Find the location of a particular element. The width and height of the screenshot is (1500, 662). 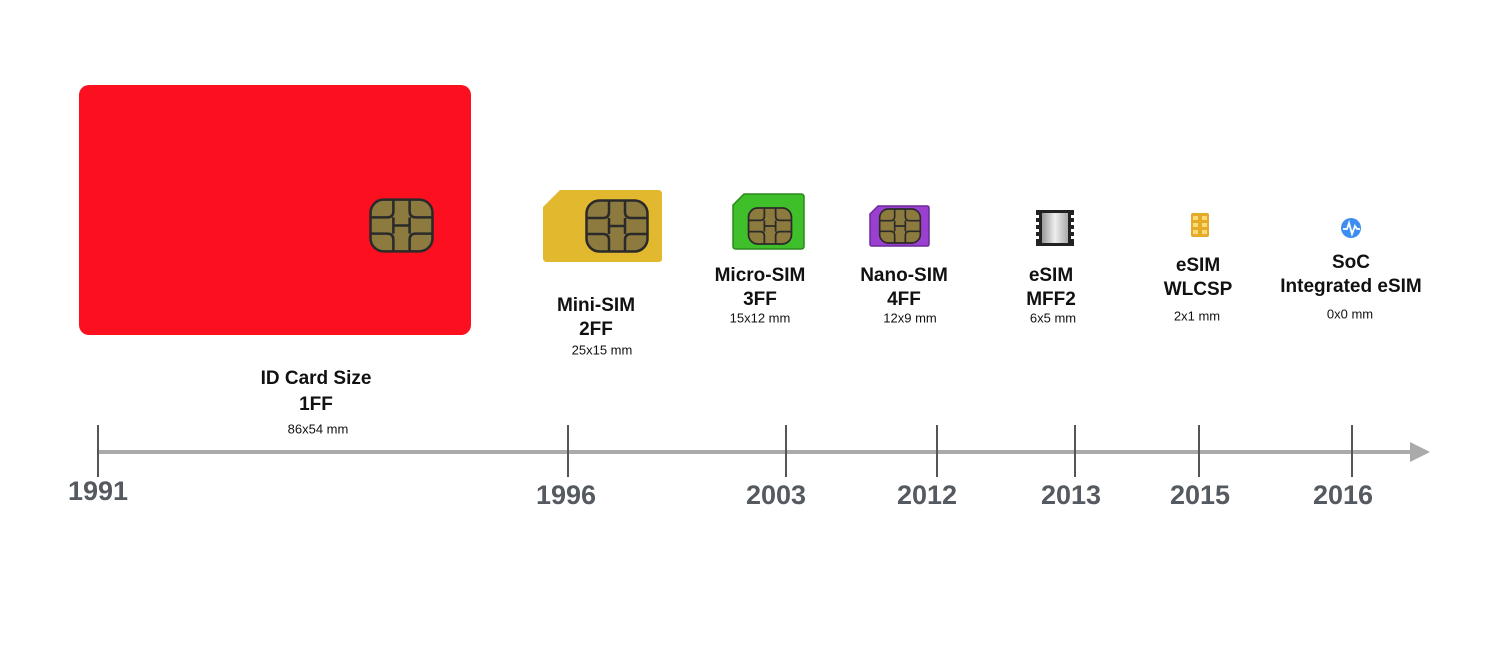

wlcsp-chip is located at coordinates (1200, 225).